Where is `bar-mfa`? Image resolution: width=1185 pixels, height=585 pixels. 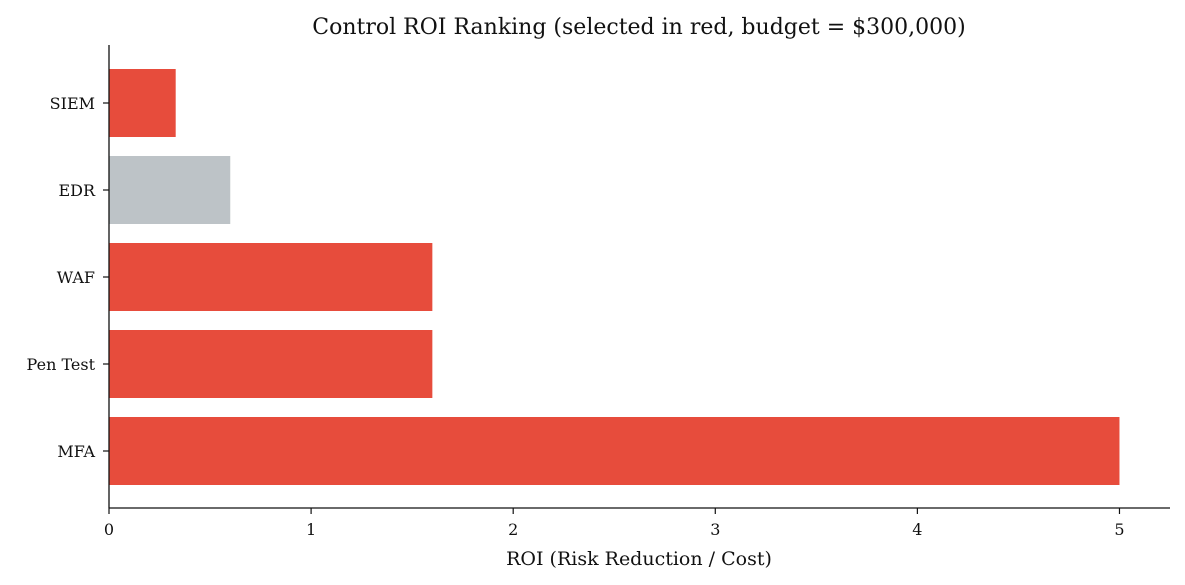
bar-mfa is located at coordinates (614, 451).